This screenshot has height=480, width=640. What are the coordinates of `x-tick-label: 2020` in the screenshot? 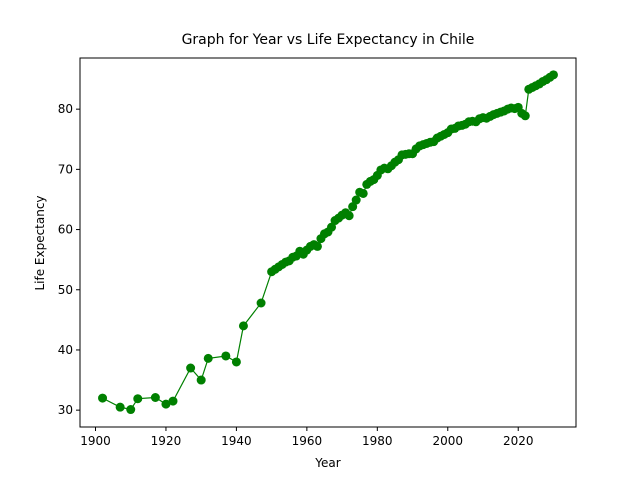 It's located at (518, 441).